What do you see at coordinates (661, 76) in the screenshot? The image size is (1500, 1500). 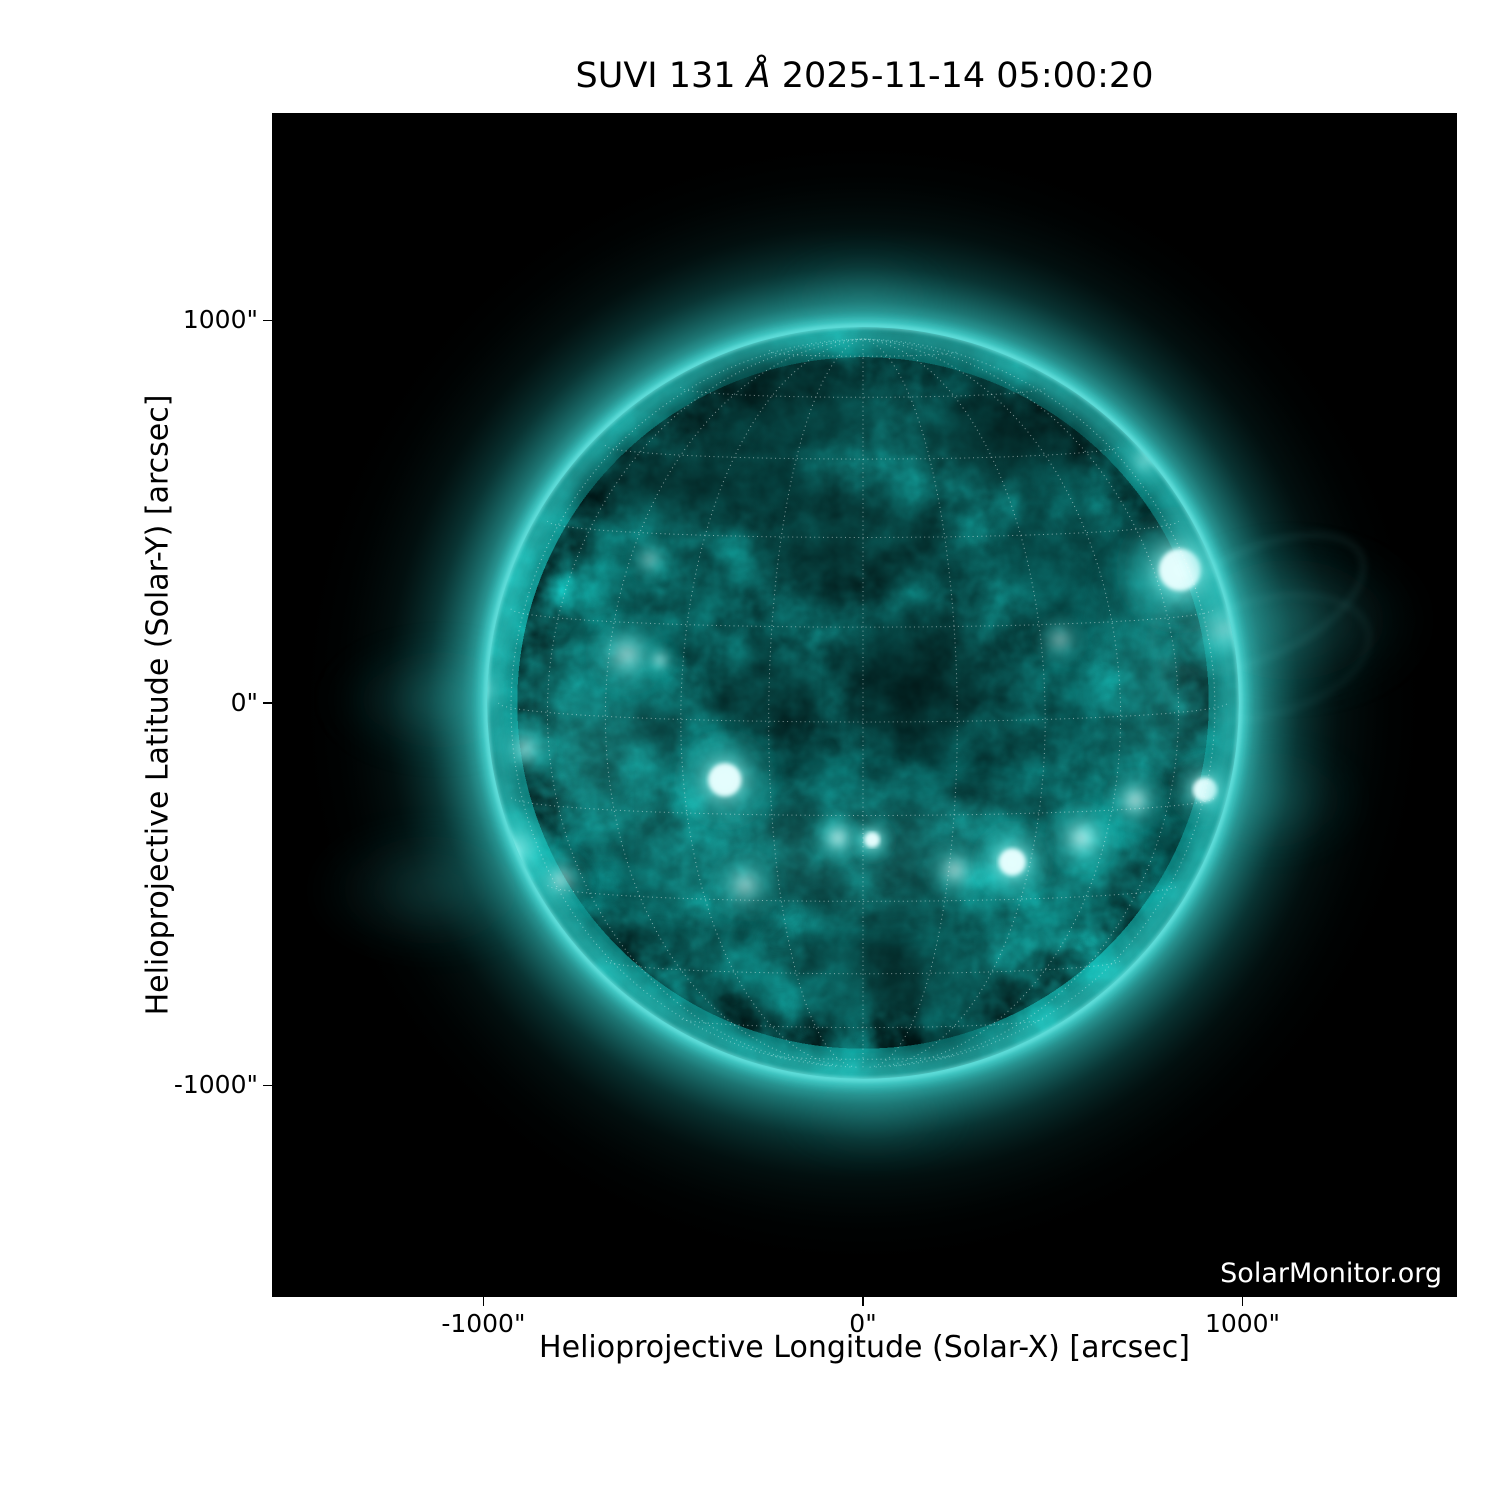 I see `title-instrument: SUVI 131` at bounding box center [661, 76].